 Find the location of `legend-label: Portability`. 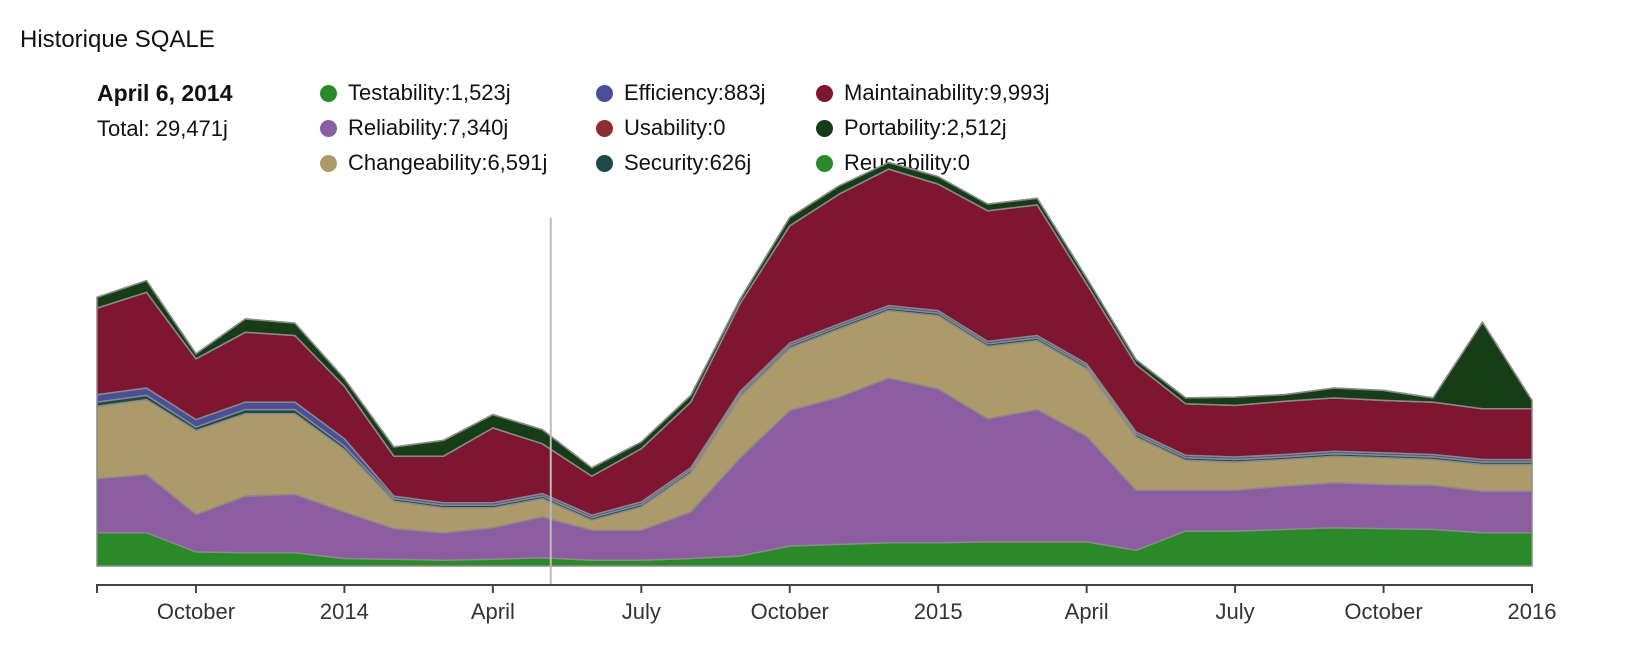

legend-label: Portability is located at coordinates (895, 128).